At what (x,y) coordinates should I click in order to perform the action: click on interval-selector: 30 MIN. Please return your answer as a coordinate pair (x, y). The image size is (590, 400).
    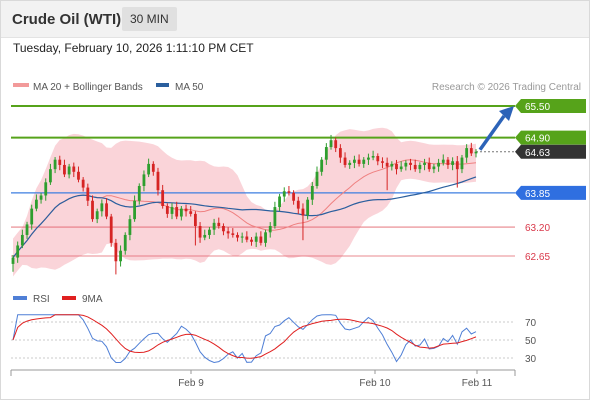
    Looking at the image, I should click on (149, 19).